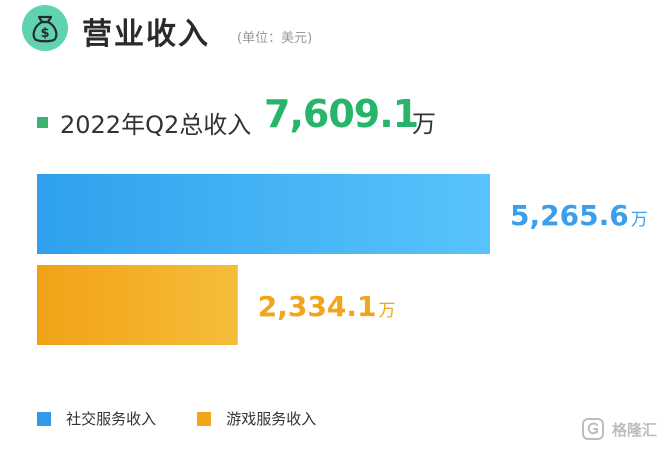  What do you see at coordinates (194, 420) in the screenshot?
I see `legend: 社交服务收入 游戏服务收入` at bounding box center [194, 420].